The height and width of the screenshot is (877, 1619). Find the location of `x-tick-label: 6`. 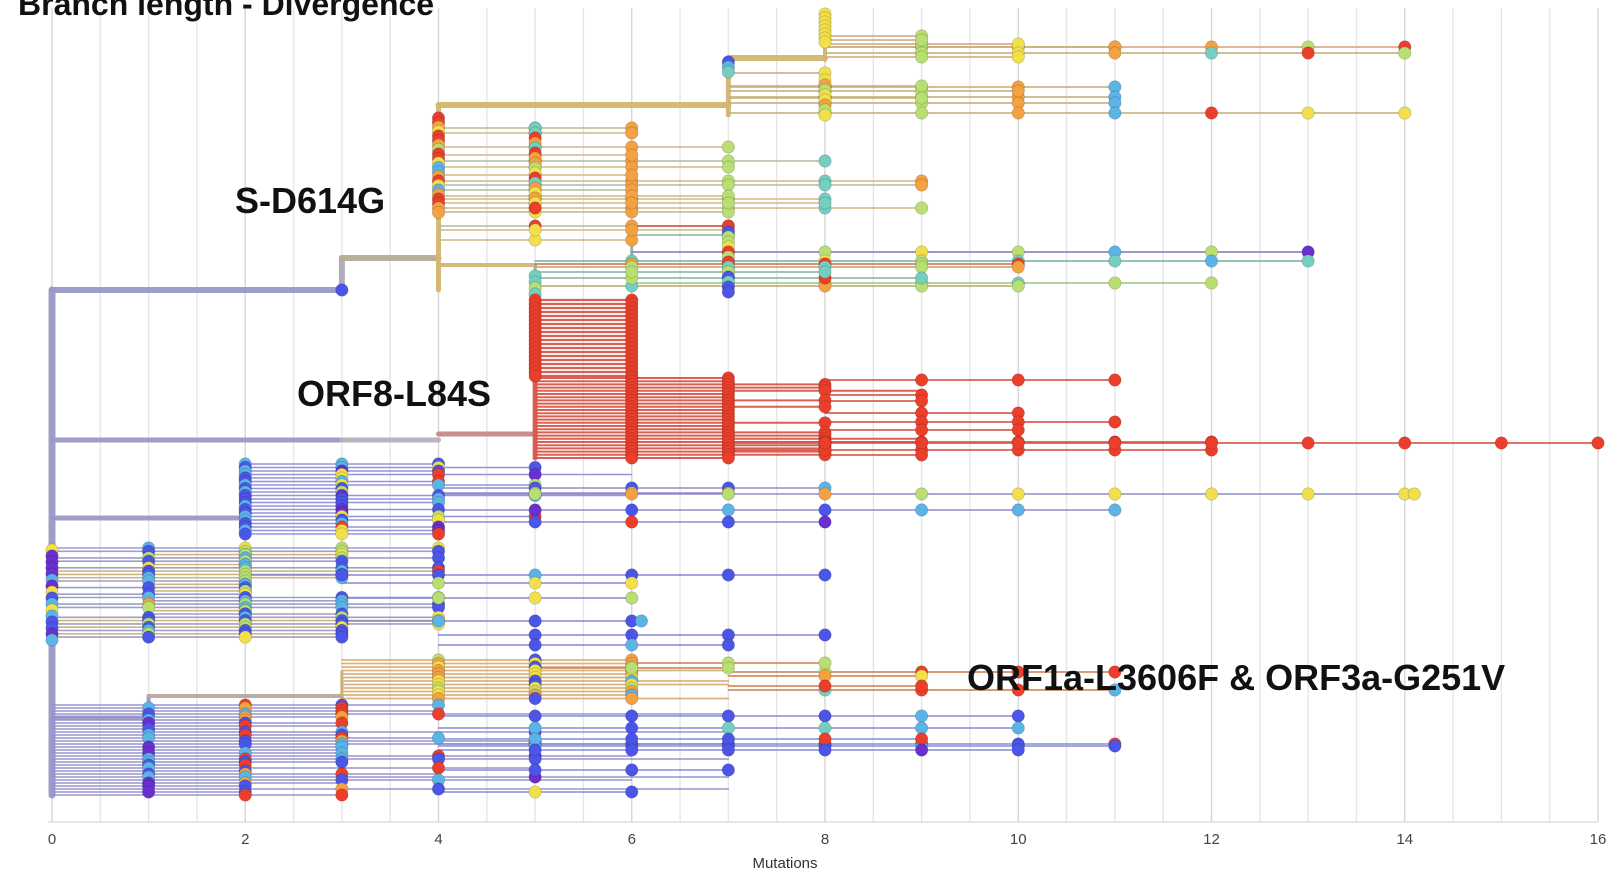

x-tick-label: 6 is located at coordinates (632, 839).